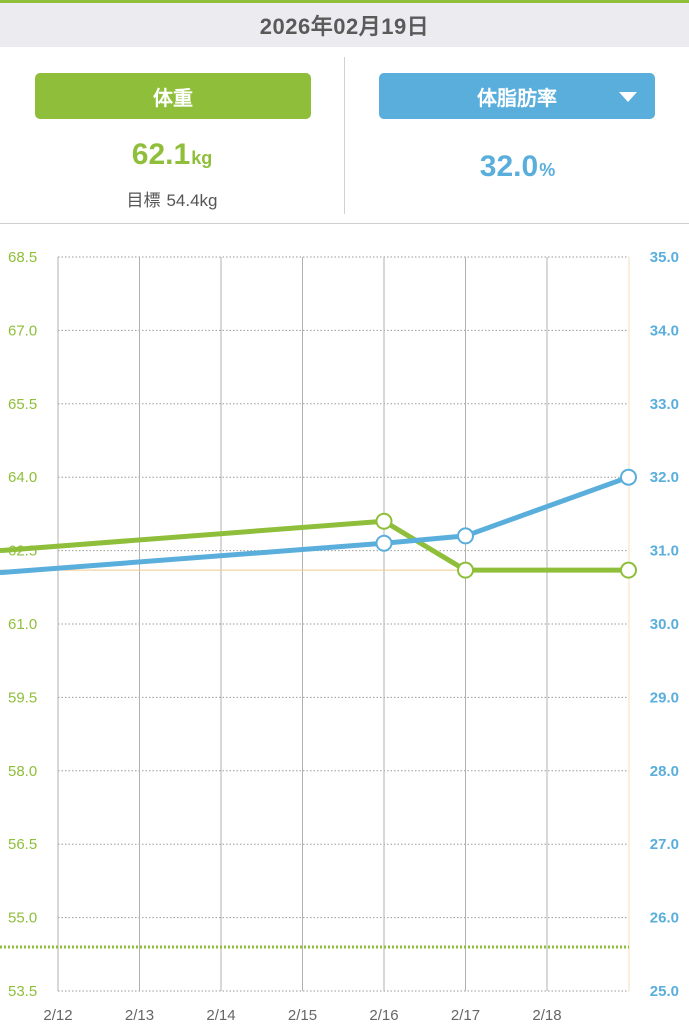  Describe the element at coordinates (202, 158) in the screenshot. I see `weight-unit: kg` at that location.